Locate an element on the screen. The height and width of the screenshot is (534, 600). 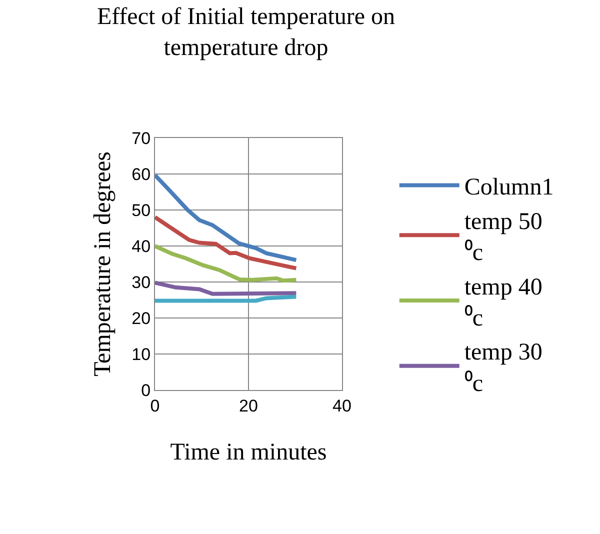
x-axis-title: Time in minutes is located at coordinates (248, 453).